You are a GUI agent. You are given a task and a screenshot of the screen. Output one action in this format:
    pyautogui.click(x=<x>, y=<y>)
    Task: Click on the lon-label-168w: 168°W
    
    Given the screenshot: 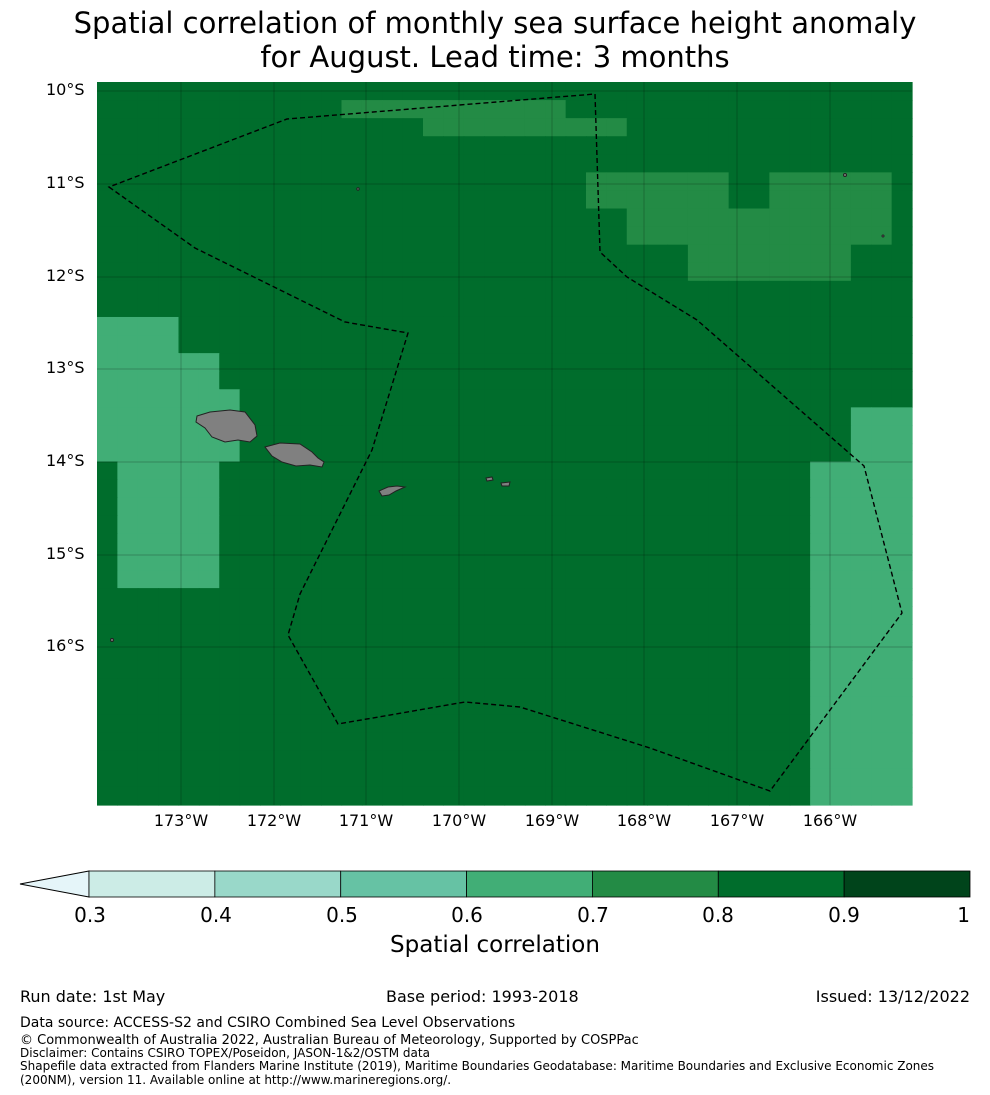 What is the action you would take?
    pyautogui.click(x=644, y=820)
    